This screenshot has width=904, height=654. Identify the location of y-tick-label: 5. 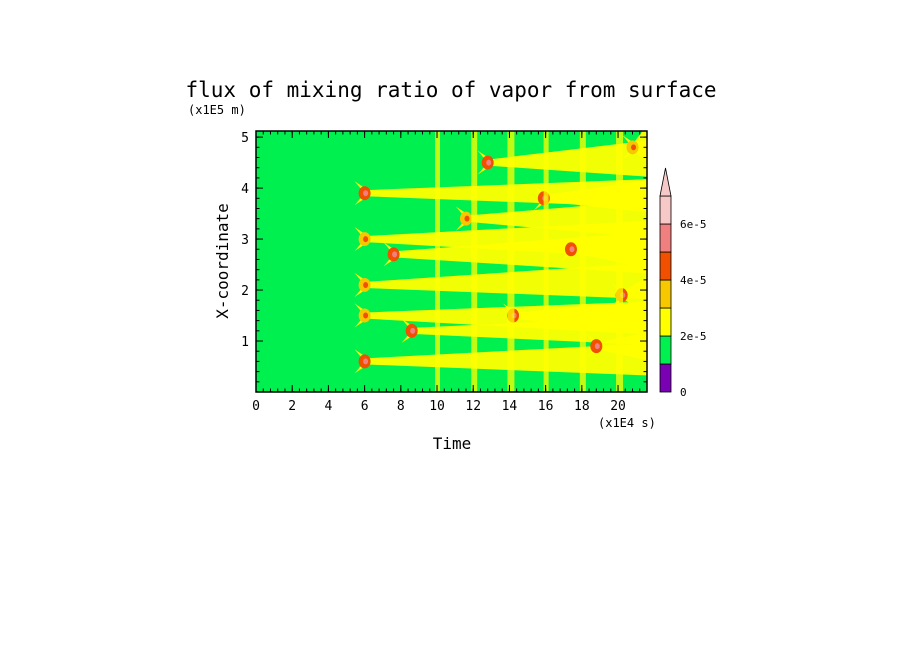
(245, 138).